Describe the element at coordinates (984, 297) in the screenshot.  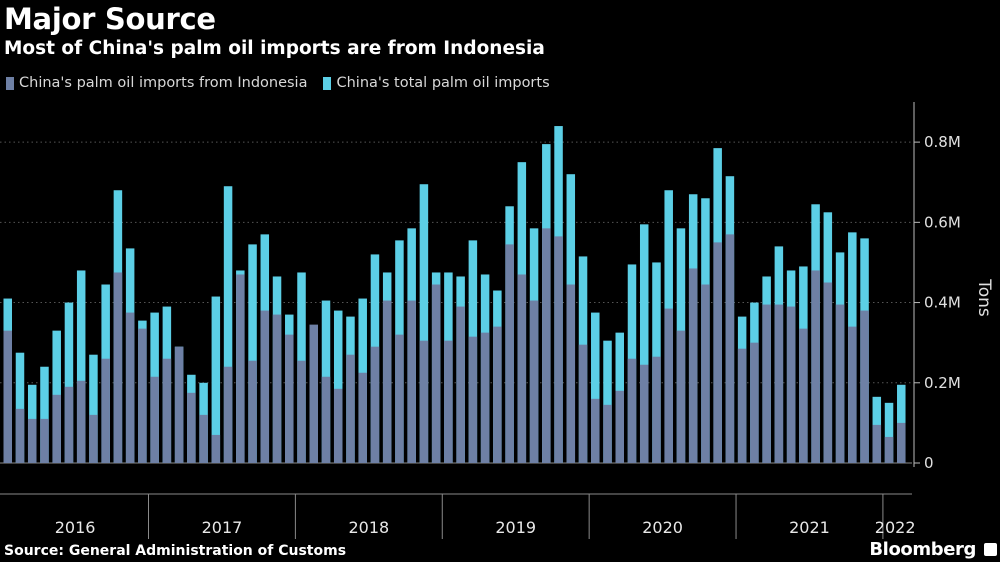
I see `y-axis-label: Tons` at that location.